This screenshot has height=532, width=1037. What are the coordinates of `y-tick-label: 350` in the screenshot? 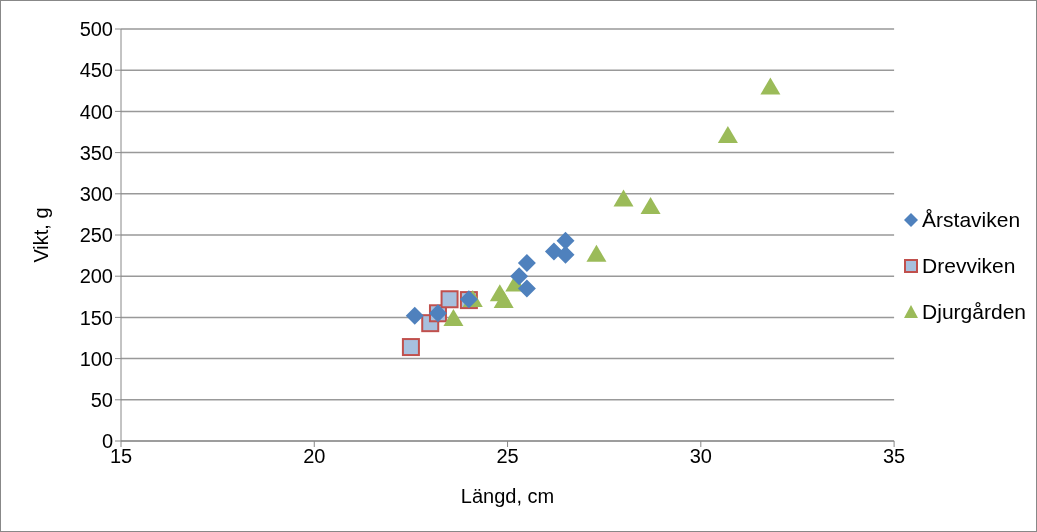 It's located at (96, 152).